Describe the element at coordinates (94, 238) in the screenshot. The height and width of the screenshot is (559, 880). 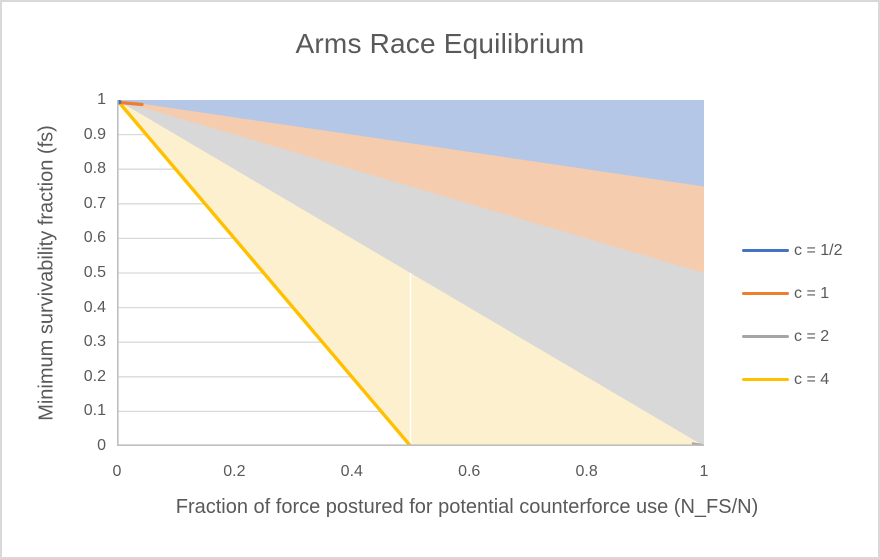
I see `y-axis-tick-label: 0.6` at that location.